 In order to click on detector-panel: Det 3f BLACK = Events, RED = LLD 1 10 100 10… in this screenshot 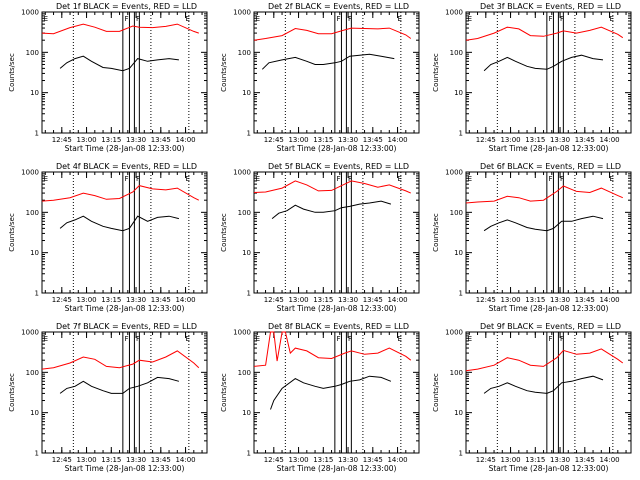, I will do `click(532, 77)`.